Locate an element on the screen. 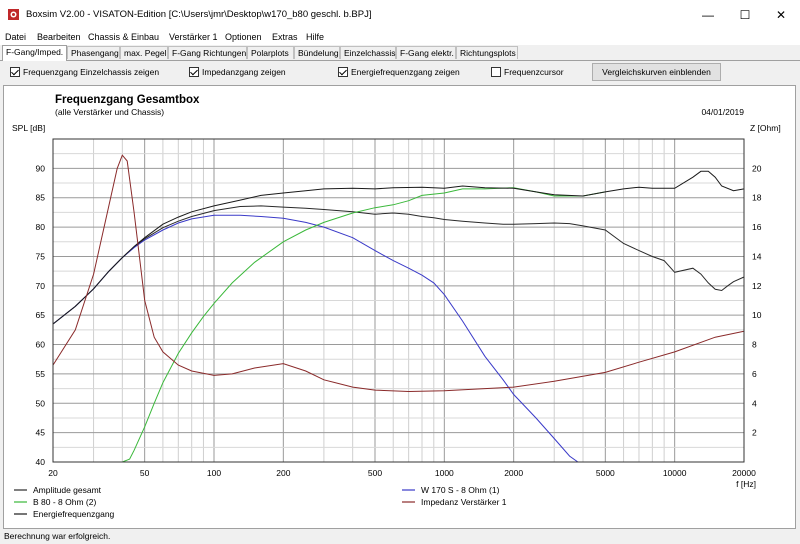  legend-label: B 80 - 8 Ohm (2) is located at coordinates (64, 502).